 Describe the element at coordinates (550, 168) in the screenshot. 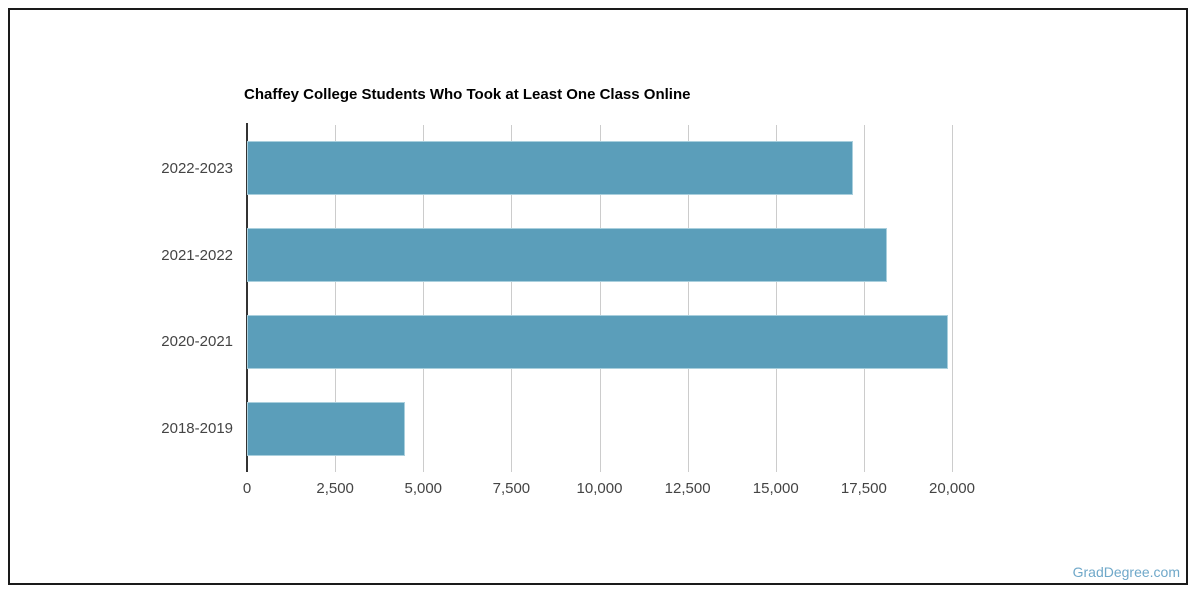

I see `bar-2022-2023` at that location.